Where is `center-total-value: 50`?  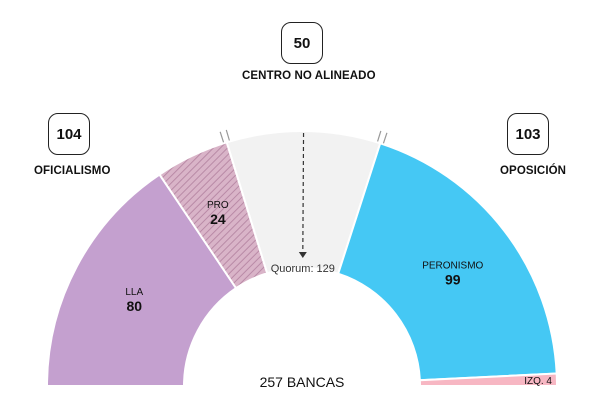 center-total-value: 50 is located at coordinates (302, 43).